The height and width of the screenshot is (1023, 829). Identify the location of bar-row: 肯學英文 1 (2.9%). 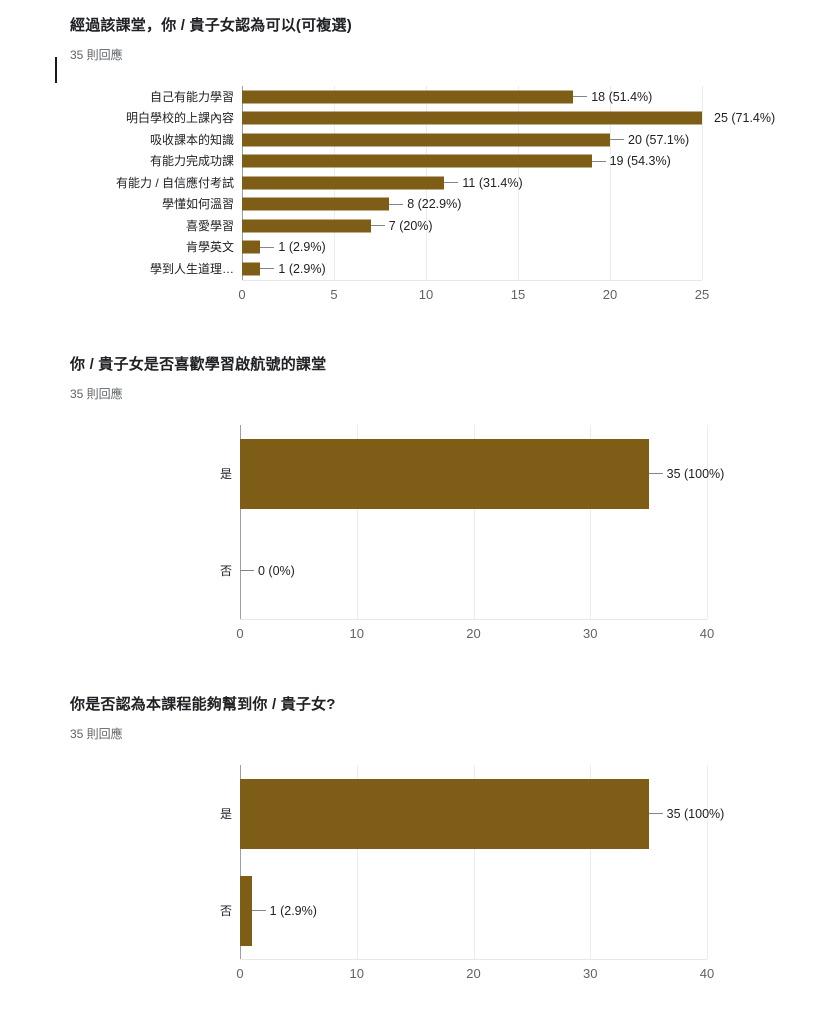
(440, 248).